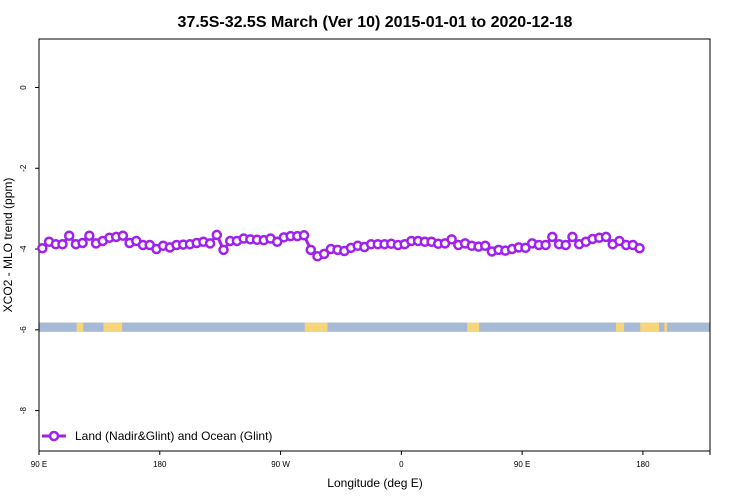  I want to click on x-axis: 90 E 180 90 W 0 90 E 180, so click(371, 460).